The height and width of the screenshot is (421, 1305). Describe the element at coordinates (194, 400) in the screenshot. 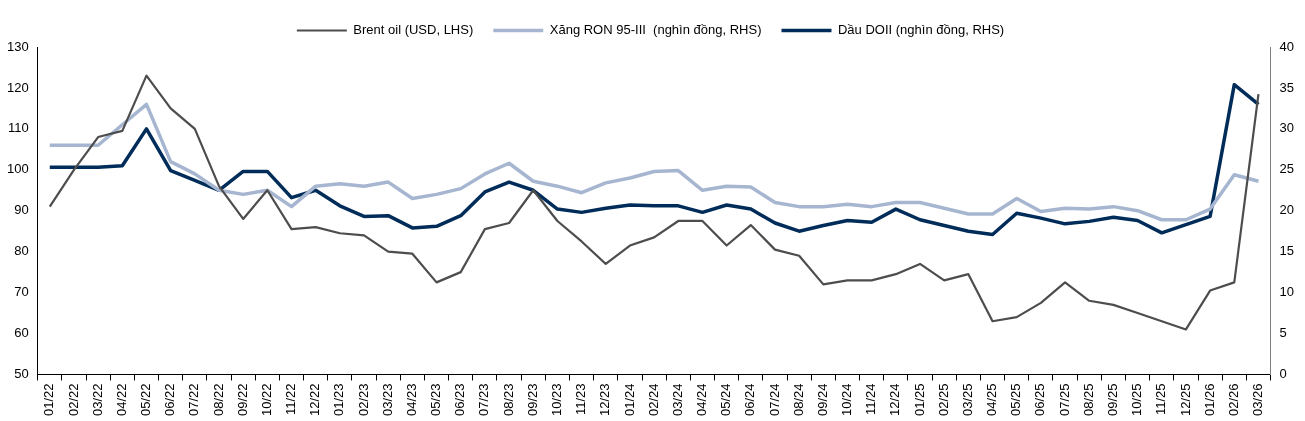

I see `x-tick-label: 07/22` at that location.